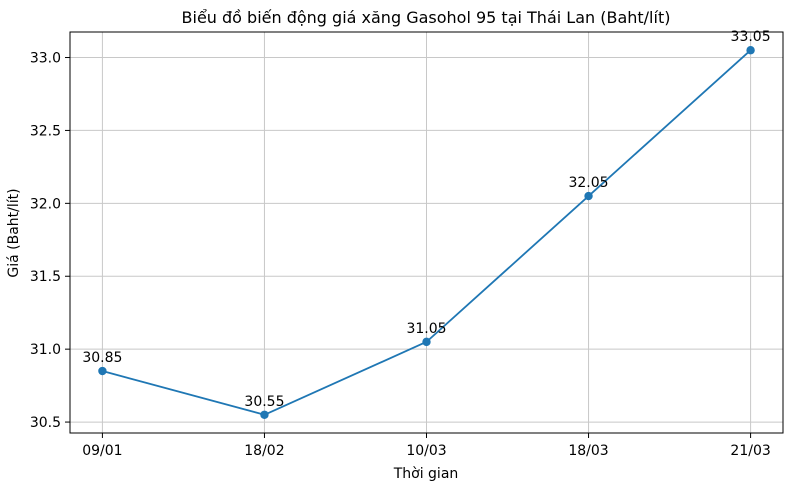 Image resolution: width=790 pixels, height=490 pixels. Describe the element at coordinates (45, 350) in the screenshot. I see `y-tick-label: 31.0` at that location.